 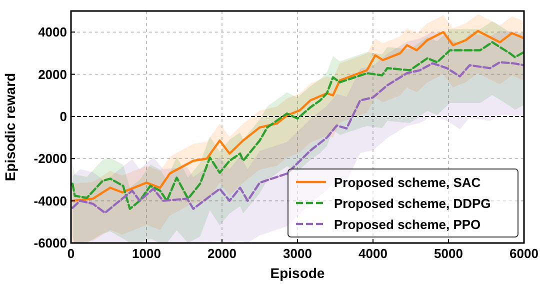 I want to click on y-axis-title: Episodic reward, so click(x=10, y=127).